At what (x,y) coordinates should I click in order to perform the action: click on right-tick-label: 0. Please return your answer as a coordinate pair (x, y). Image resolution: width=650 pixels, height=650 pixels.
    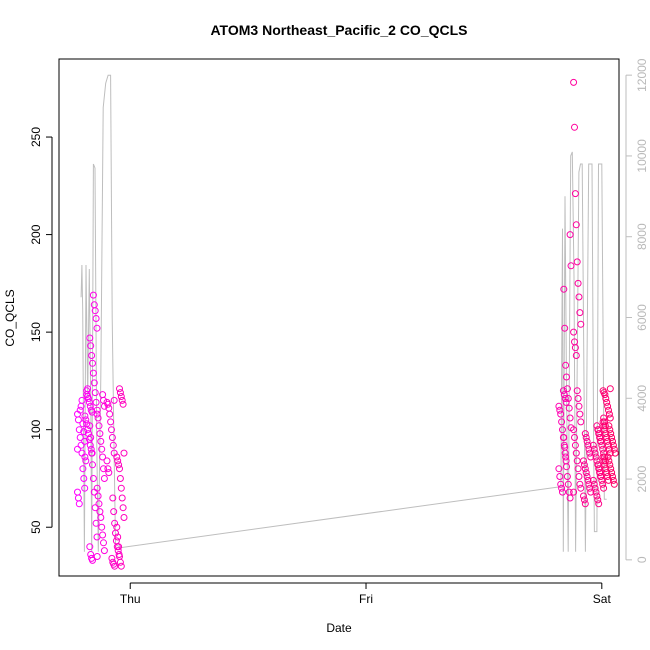
    Looking at the image, I should click on (642, 559).